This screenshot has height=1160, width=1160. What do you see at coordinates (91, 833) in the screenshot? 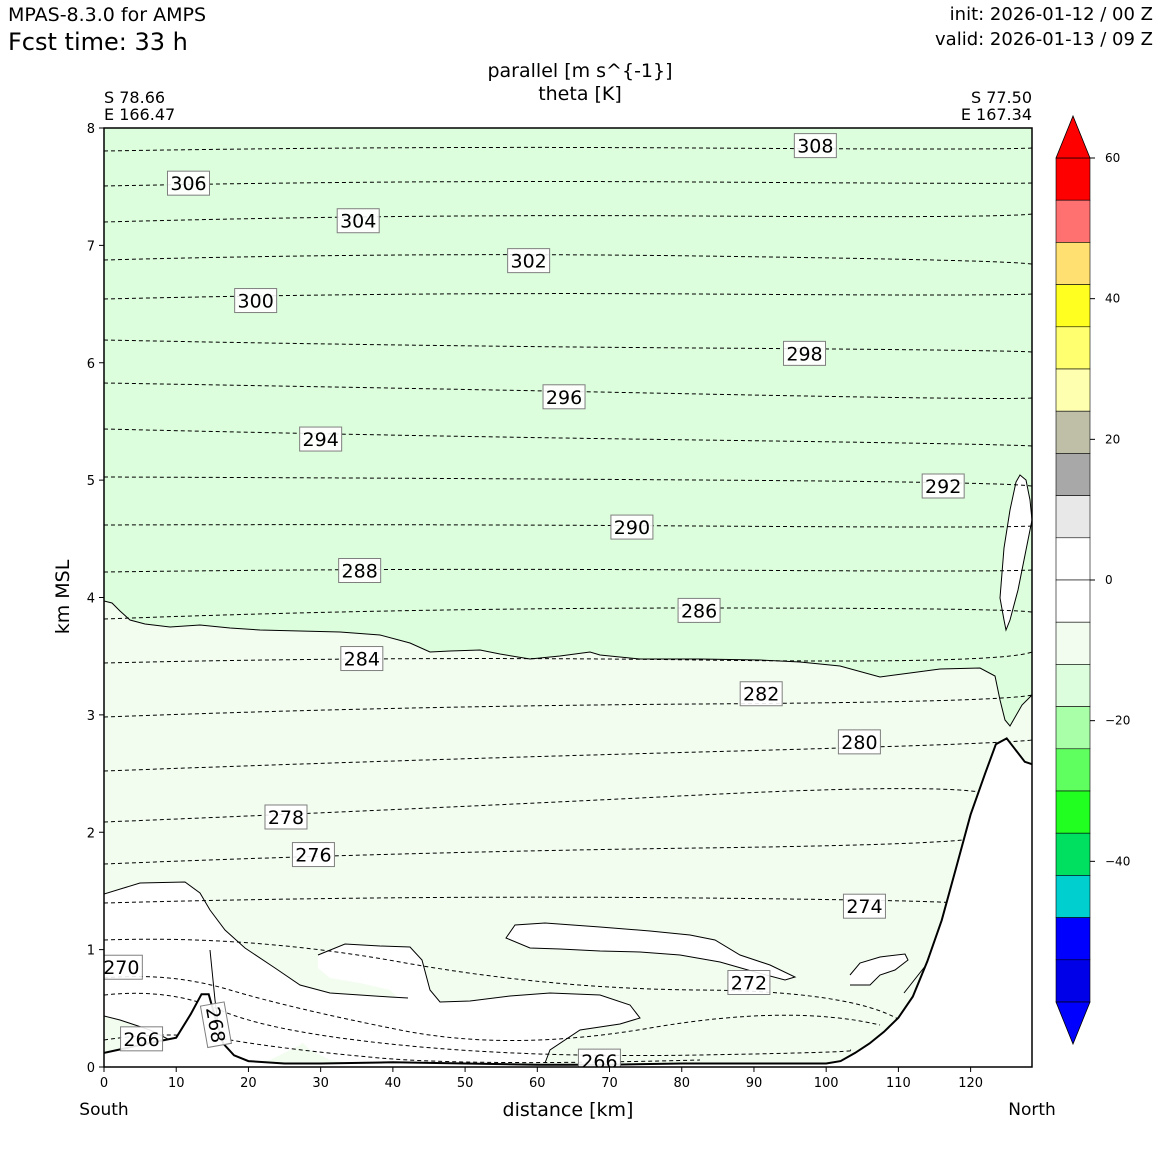
I see `y-tick-label: 2` at bounding box center [91, 833].